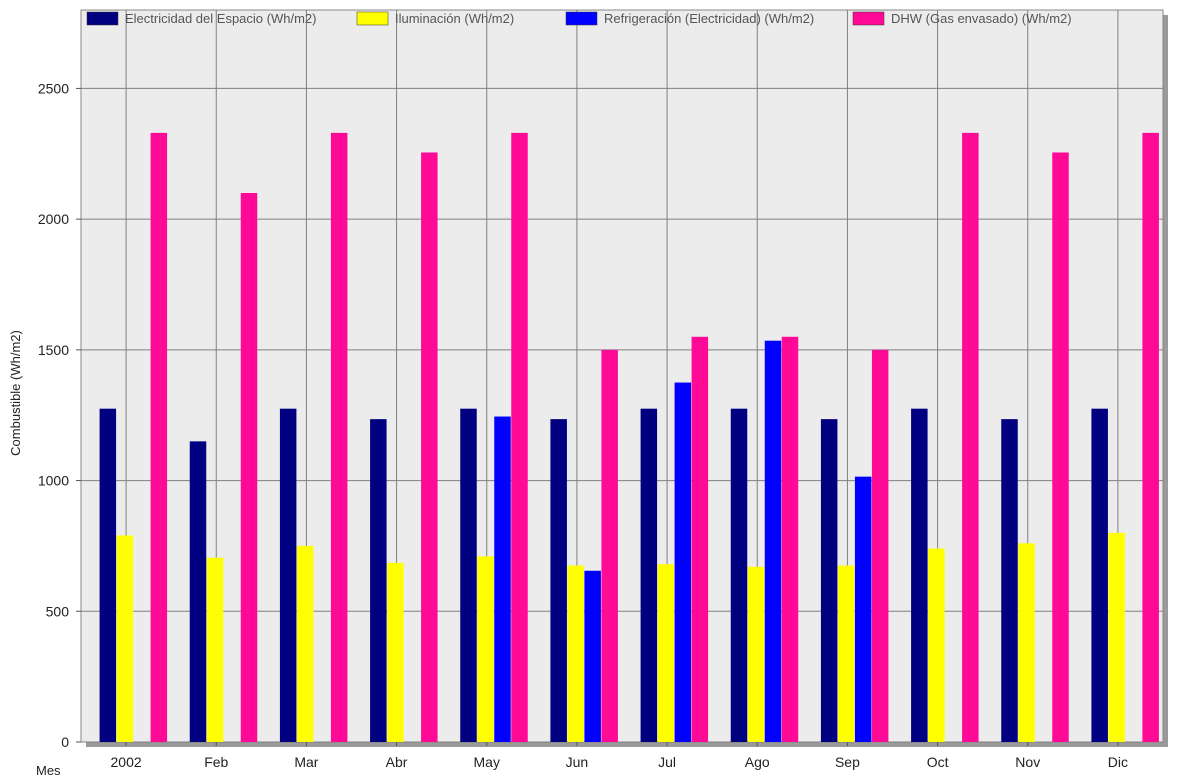 The height and width of the screenshot is (783, 1178). What do you see at coordinates (216, 762) in the screenshot?
I see `x-tick-label: Feb` at bounding box center [216, 762].